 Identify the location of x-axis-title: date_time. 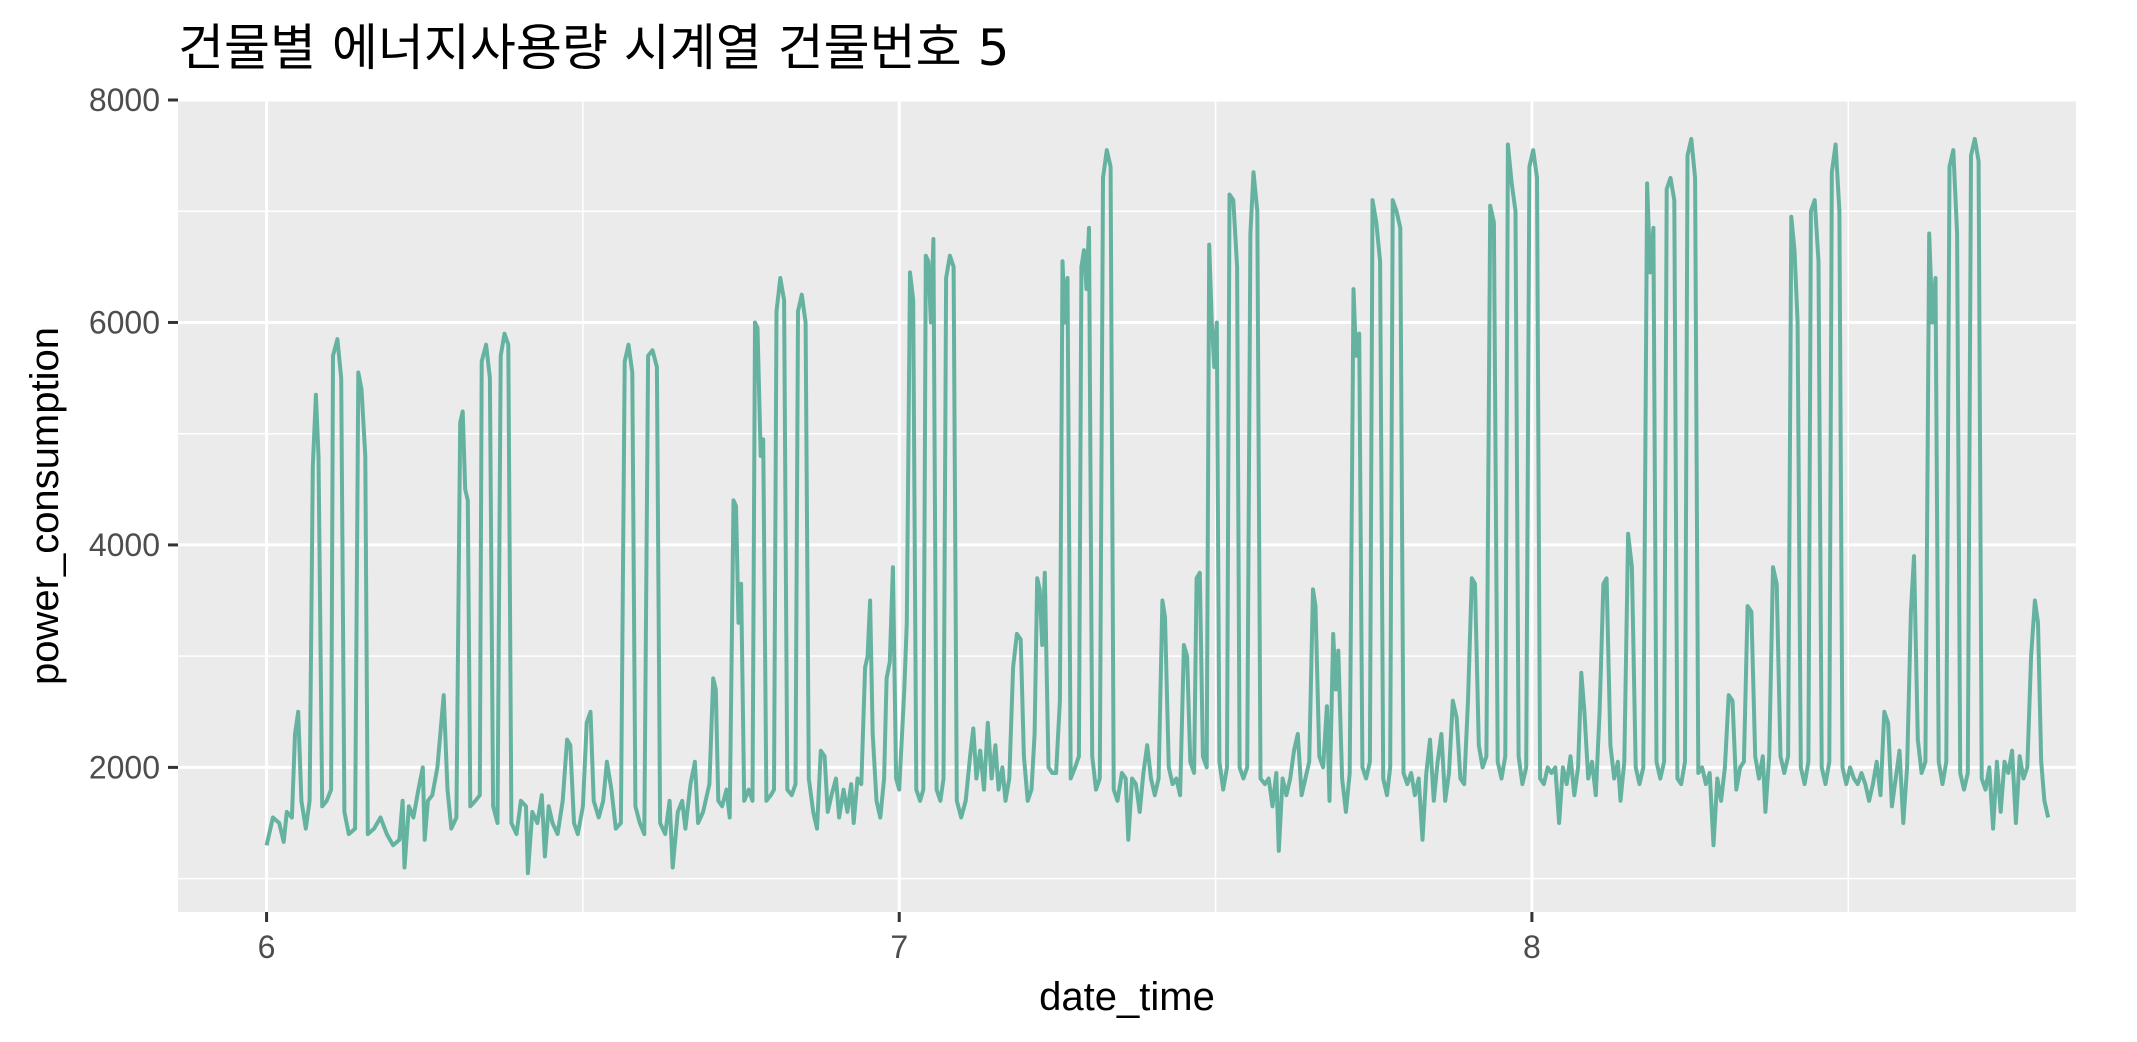
(1127, 997).